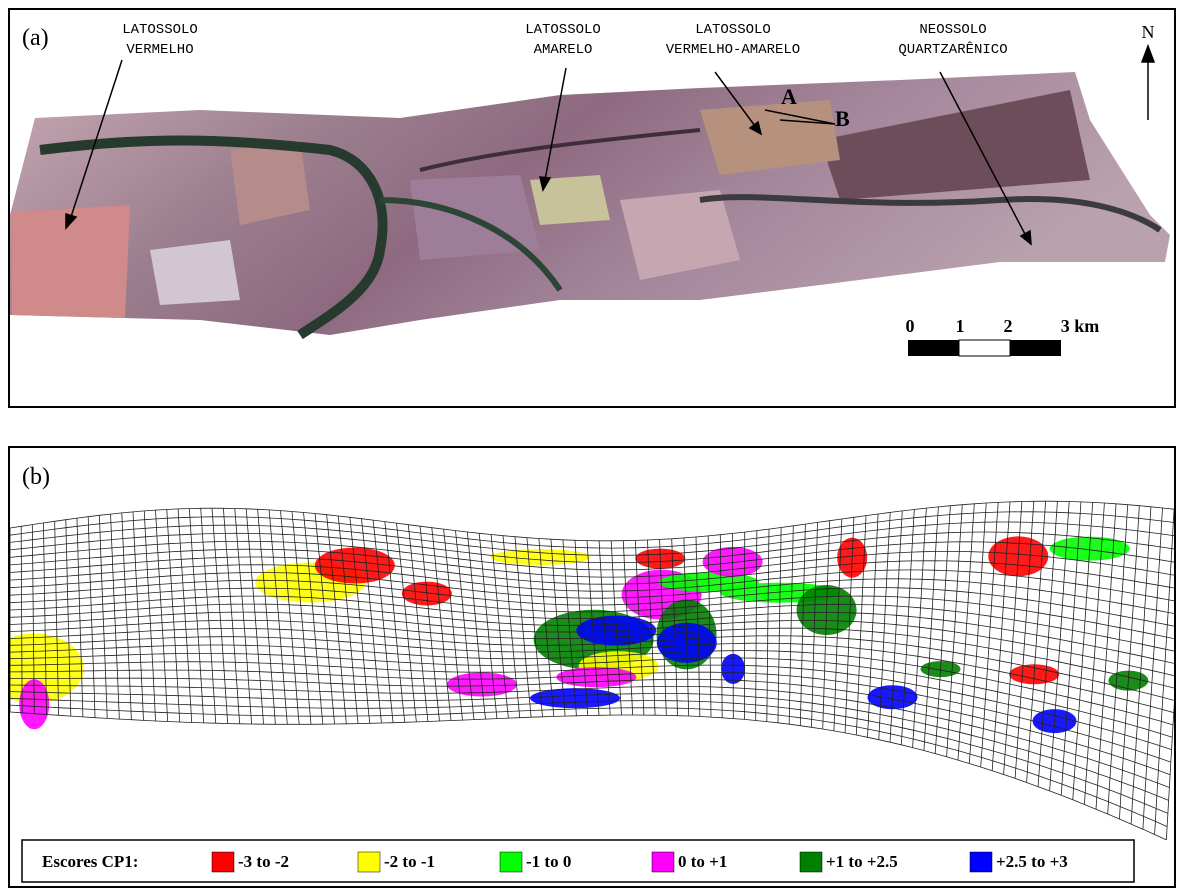 This screenshot has width=1184, height=888. Describe the element at coordinates (733, 50) in the screenshot. I see `soil-label: VERMELHO-AMARELO` at that location.